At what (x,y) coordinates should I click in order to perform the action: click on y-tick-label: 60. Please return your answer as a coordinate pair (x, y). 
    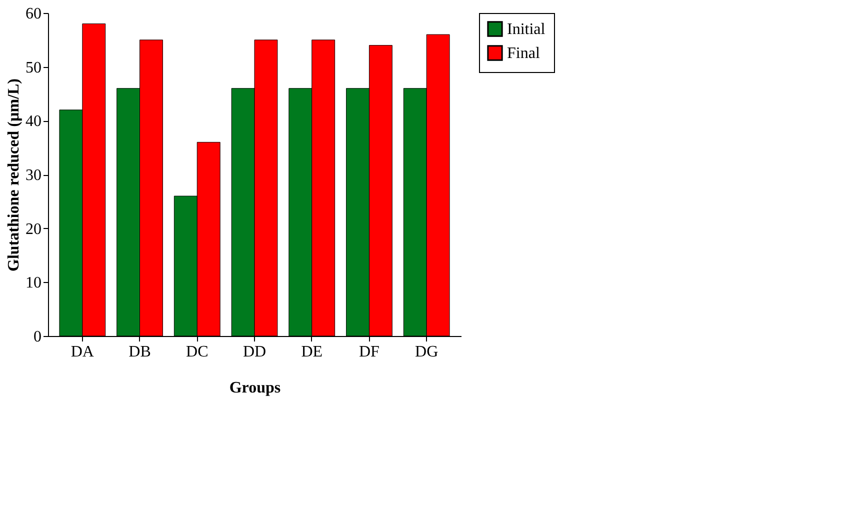
    Looking at the image, I should click on (34, 14).